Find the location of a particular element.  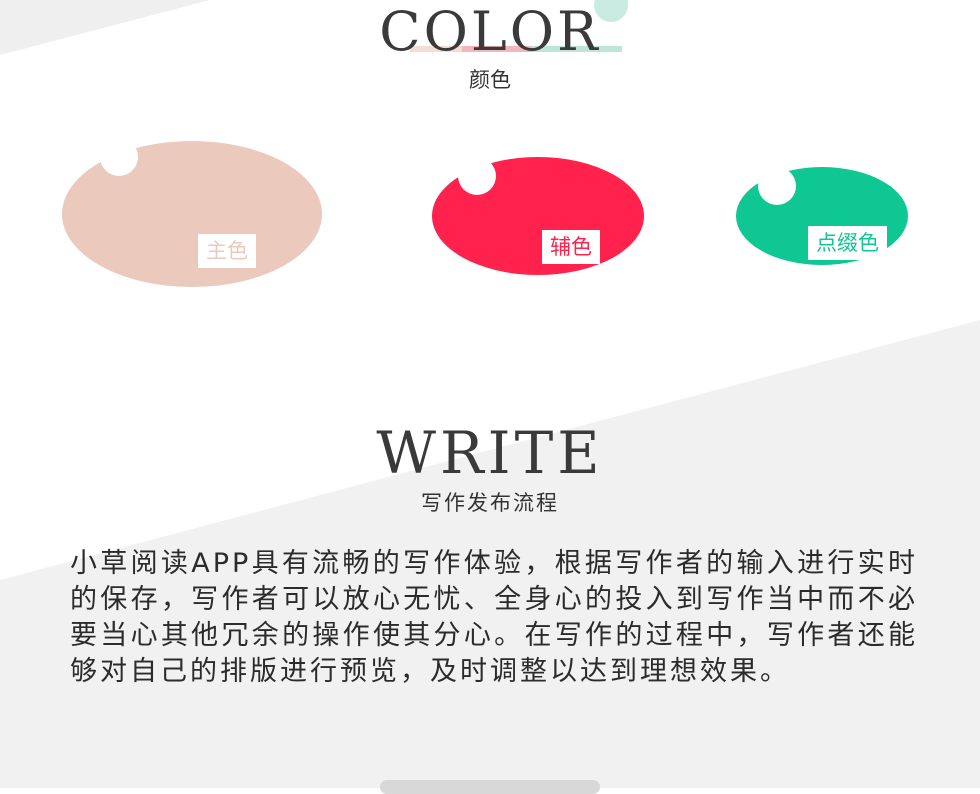

secondary-color-label: 辅色 is located at coordinates (571, 247).